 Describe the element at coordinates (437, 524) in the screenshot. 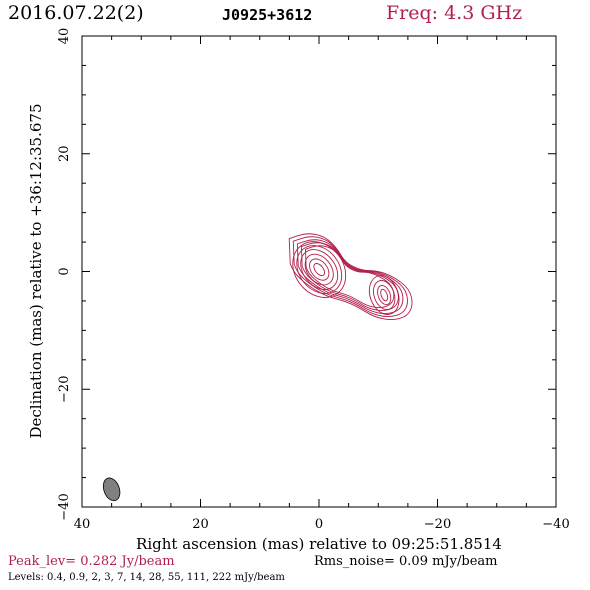

I see `x-tick-label: −20` at that location.